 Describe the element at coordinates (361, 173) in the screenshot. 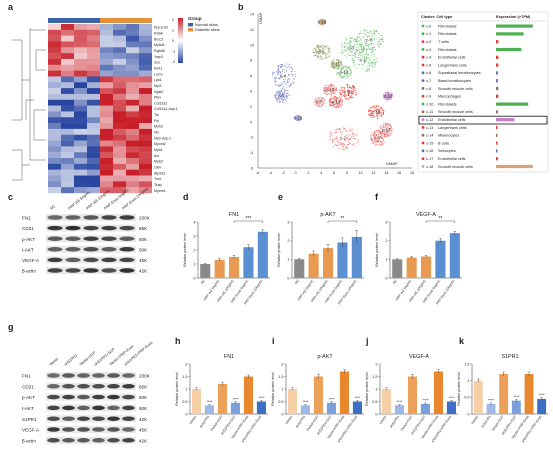

I see `umap-x-tick: 10` at that location.